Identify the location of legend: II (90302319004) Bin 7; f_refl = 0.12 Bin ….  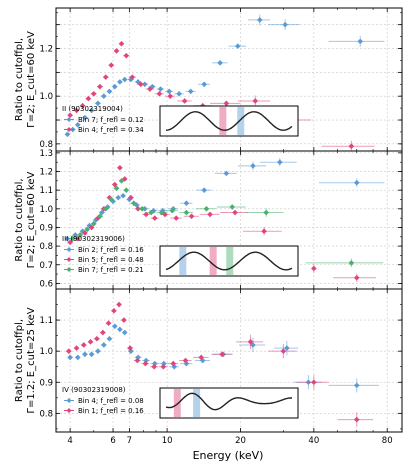
(103, 119).